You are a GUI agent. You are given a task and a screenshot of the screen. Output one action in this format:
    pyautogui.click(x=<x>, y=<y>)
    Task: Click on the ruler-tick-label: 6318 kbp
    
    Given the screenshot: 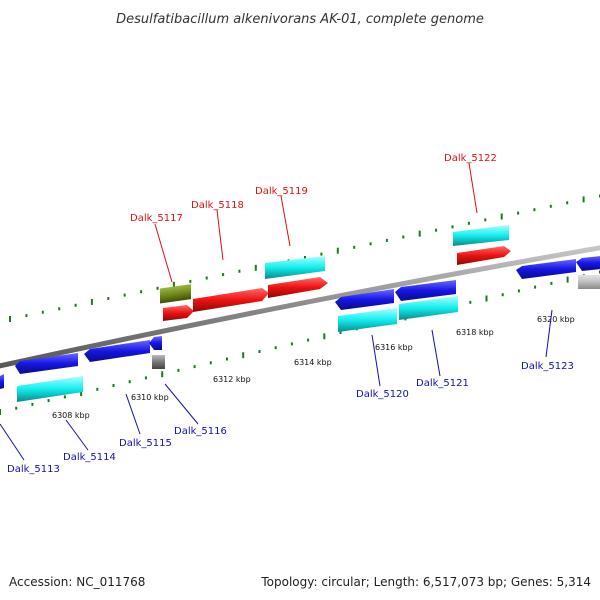 What is the action you would take?
    pyautogui.click(x=475, y=332)
    